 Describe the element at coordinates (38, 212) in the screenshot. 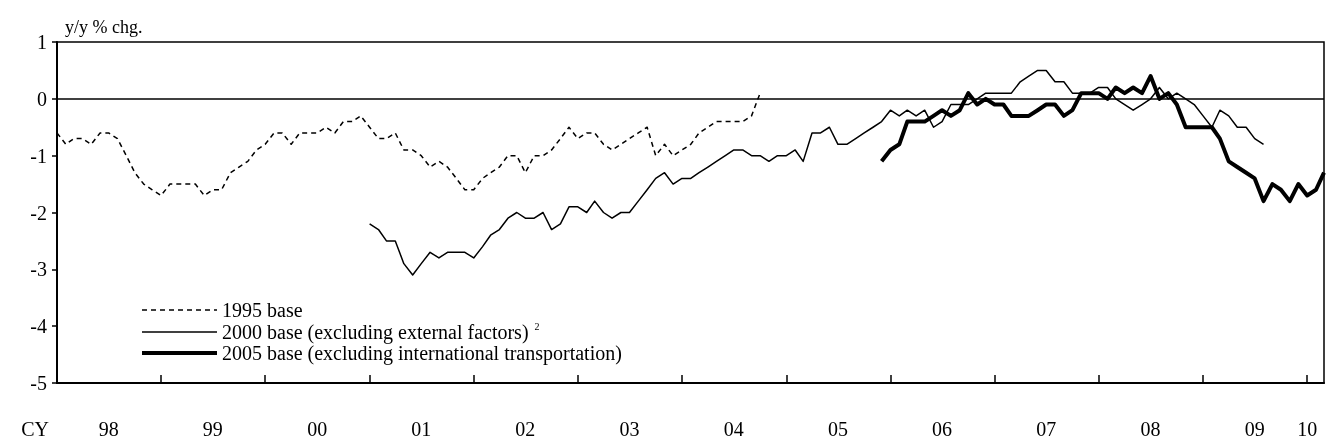

I see `y-tick-label: -2` at that location.